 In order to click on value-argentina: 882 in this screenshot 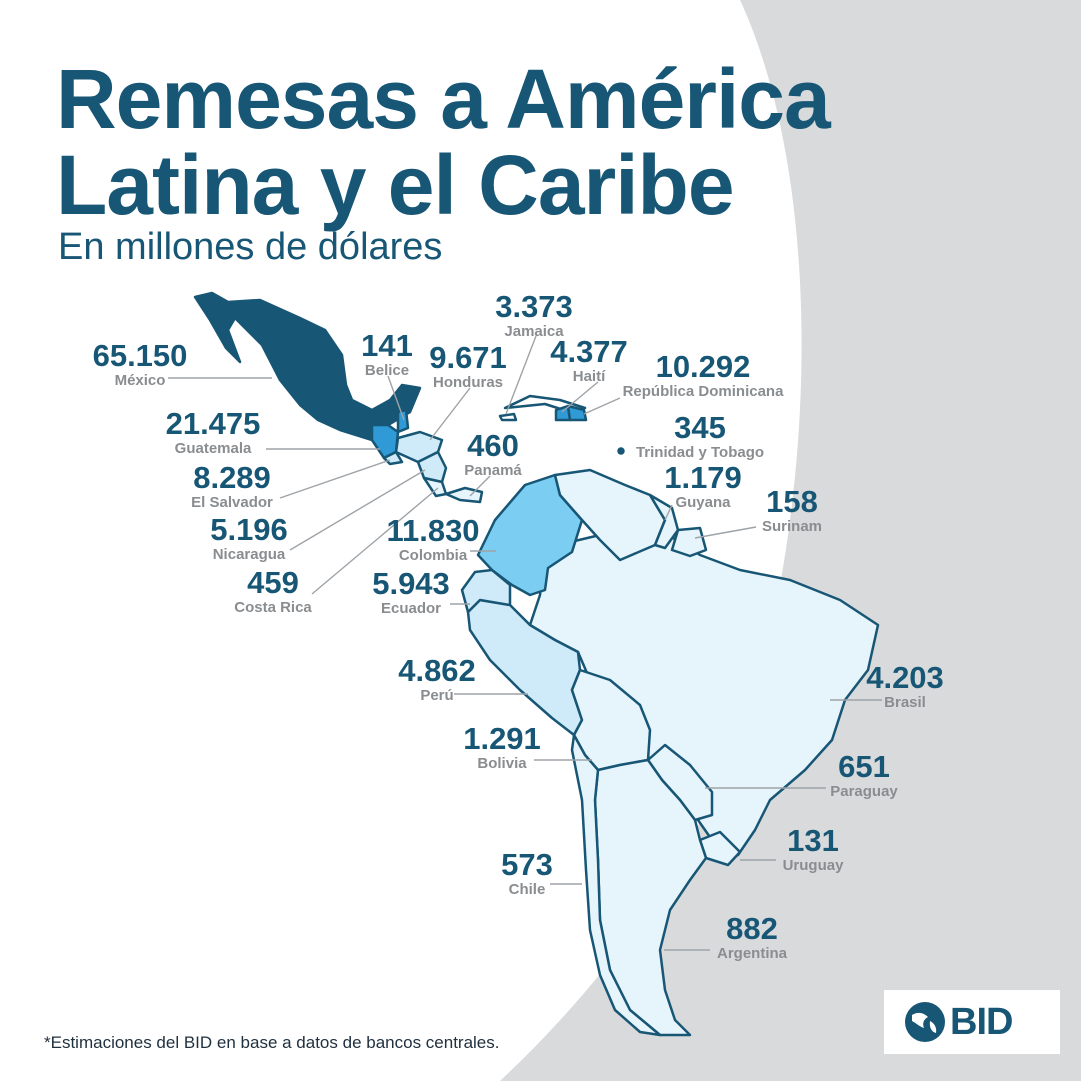, I will do `click(752, 928)`.